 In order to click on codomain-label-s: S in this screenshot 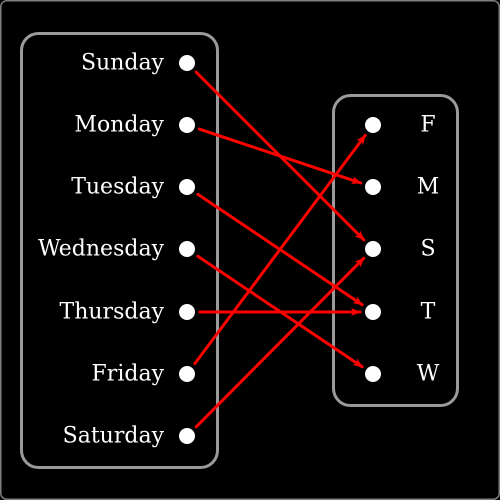, I will do `click(427, 249)`.